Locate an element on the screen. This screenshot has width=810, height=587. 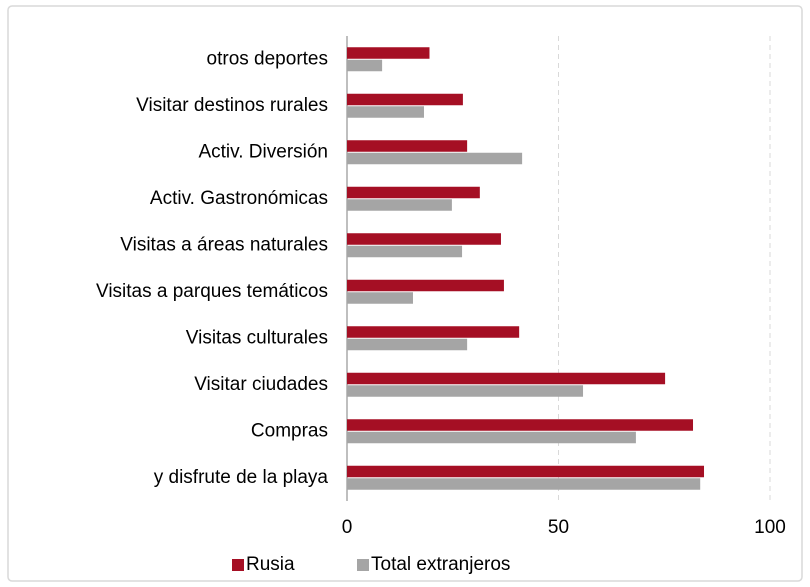
x-tick-label: 100 is located at coordinates (770, 527).